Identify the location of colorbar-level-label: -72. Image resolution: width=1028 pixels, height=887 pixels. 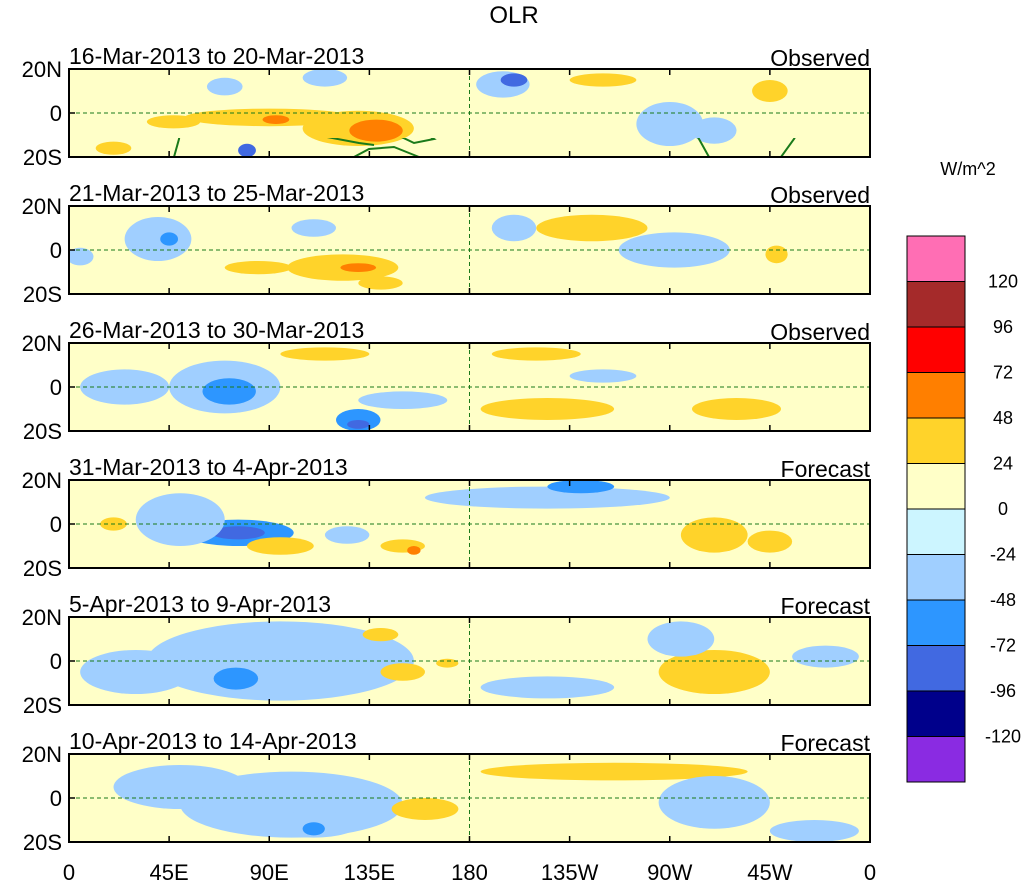
(1003, 646).